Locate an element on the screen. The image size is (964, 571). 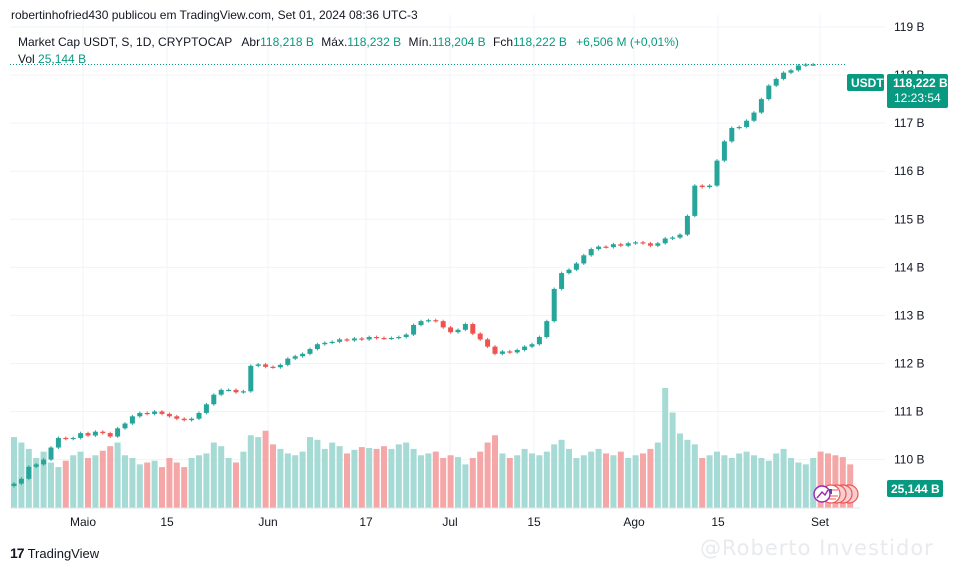
y-tick-label: 116 B is located at coordinates (909, 171).